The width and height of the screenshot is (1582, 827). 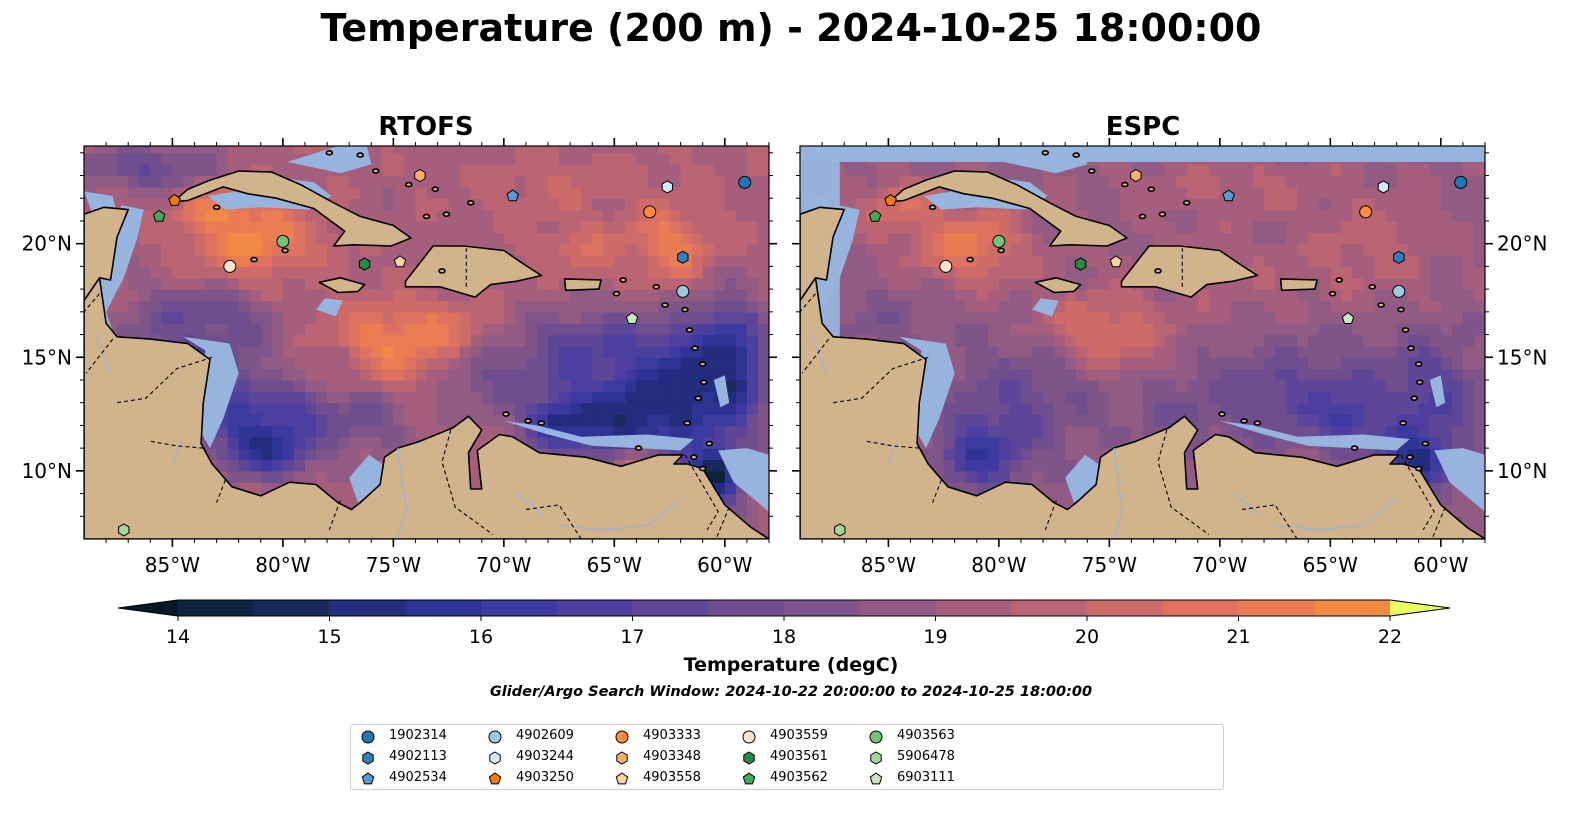 What do you see at coordinates (799, 756) in the screenshot?
I see `legend-label: 4903561` at bounding box center [799, 756].